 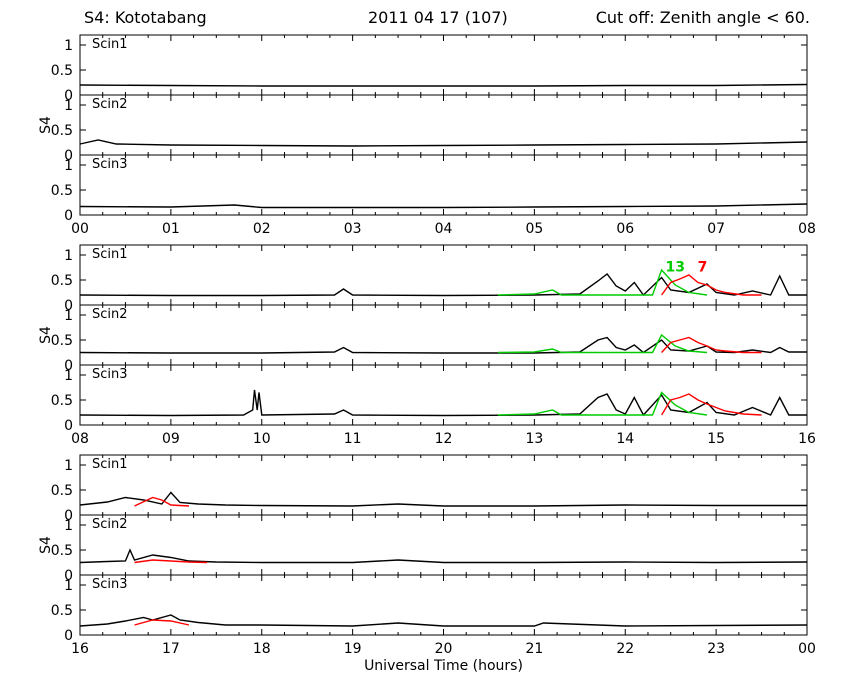 I want to click on x-tick-label: 19, so click(x=353, y=649).